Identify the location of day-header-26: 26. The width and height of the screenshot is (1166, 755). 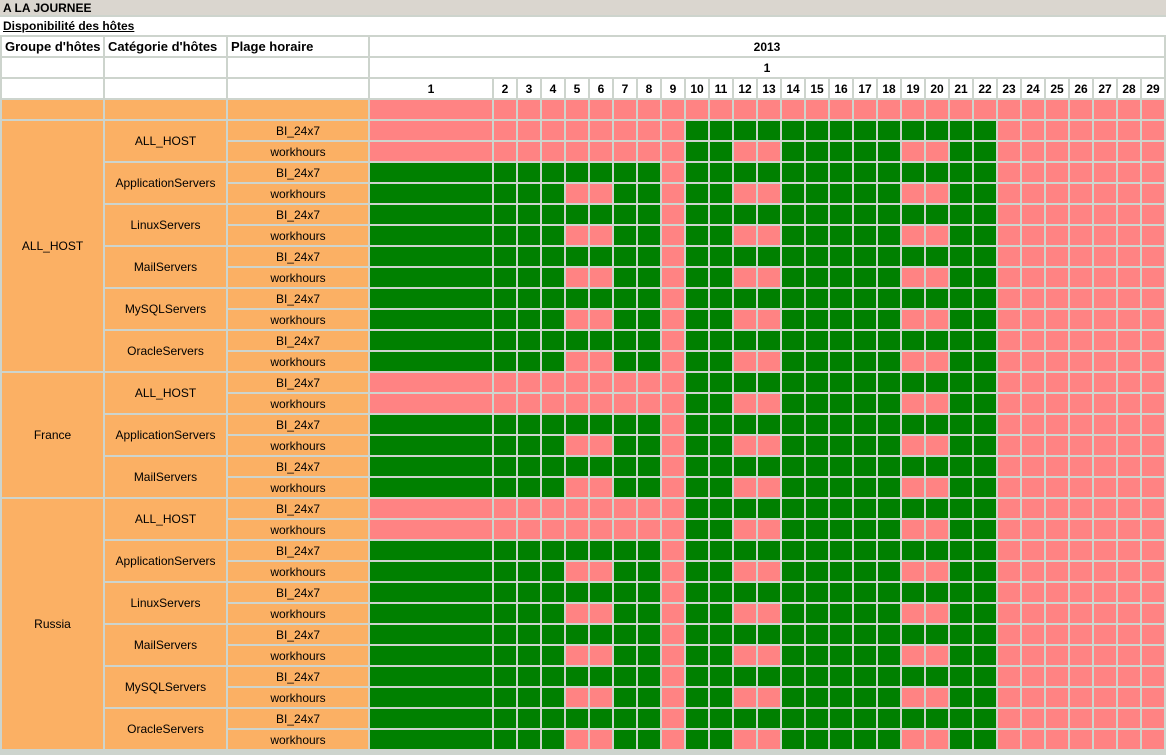
(1081, 88).